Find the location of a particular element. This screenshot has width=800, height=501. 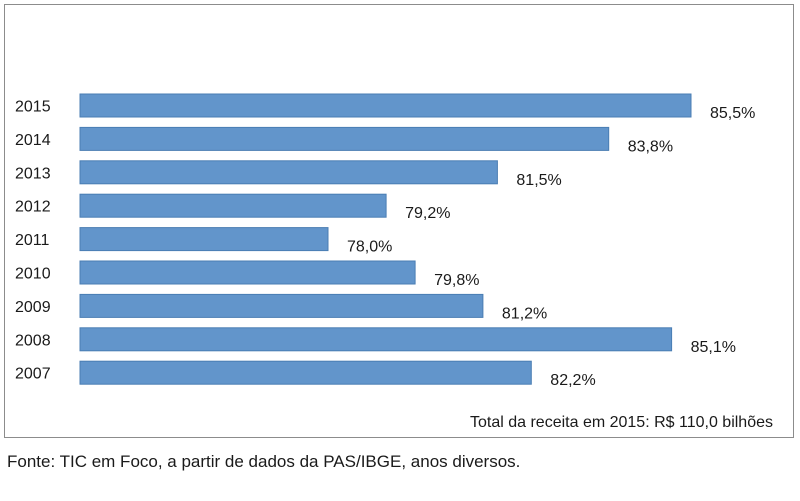

y-tick-label-2015: 2015 is located at coordinates (33, 107).